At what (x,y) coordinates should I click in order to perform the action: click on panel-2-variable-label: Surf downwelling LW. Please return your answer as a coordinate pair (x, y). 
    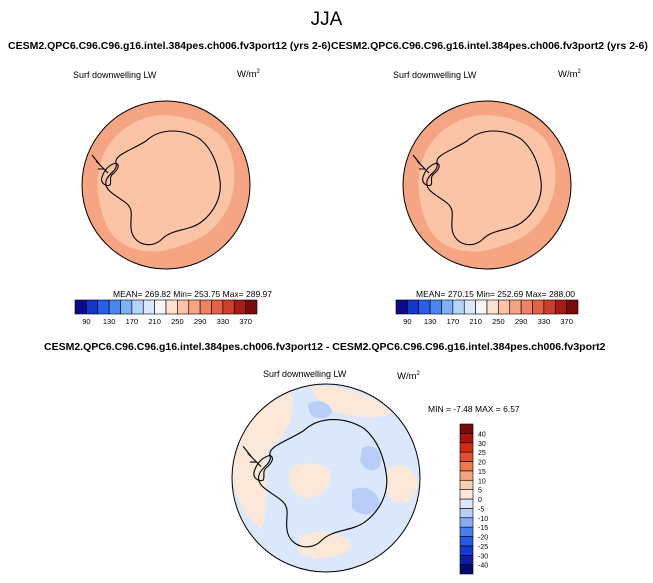
    Looking at the image, I should click on (435, 75).